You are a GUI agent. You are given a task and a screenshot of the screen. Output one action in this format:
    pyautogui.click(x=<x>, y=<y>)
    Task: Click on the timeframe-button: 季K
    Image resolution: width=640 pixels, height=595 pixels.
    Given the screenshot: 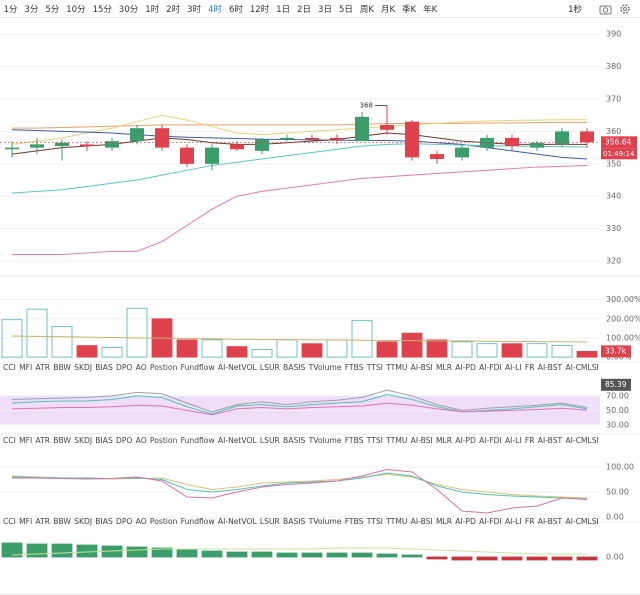 What is the action you would take?
    pyautogui.click(x=409, y=9)
    